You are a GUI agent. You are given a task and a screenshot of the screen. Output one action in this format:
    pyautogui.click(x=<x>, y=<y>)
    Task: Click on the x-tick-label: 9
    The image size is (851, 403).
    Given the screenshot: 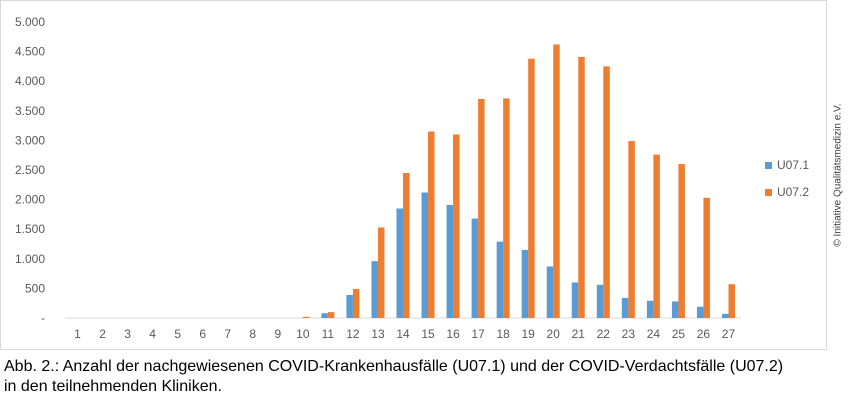 What is the action you would take?
    pyautogui.click(x=277, y=334)
    